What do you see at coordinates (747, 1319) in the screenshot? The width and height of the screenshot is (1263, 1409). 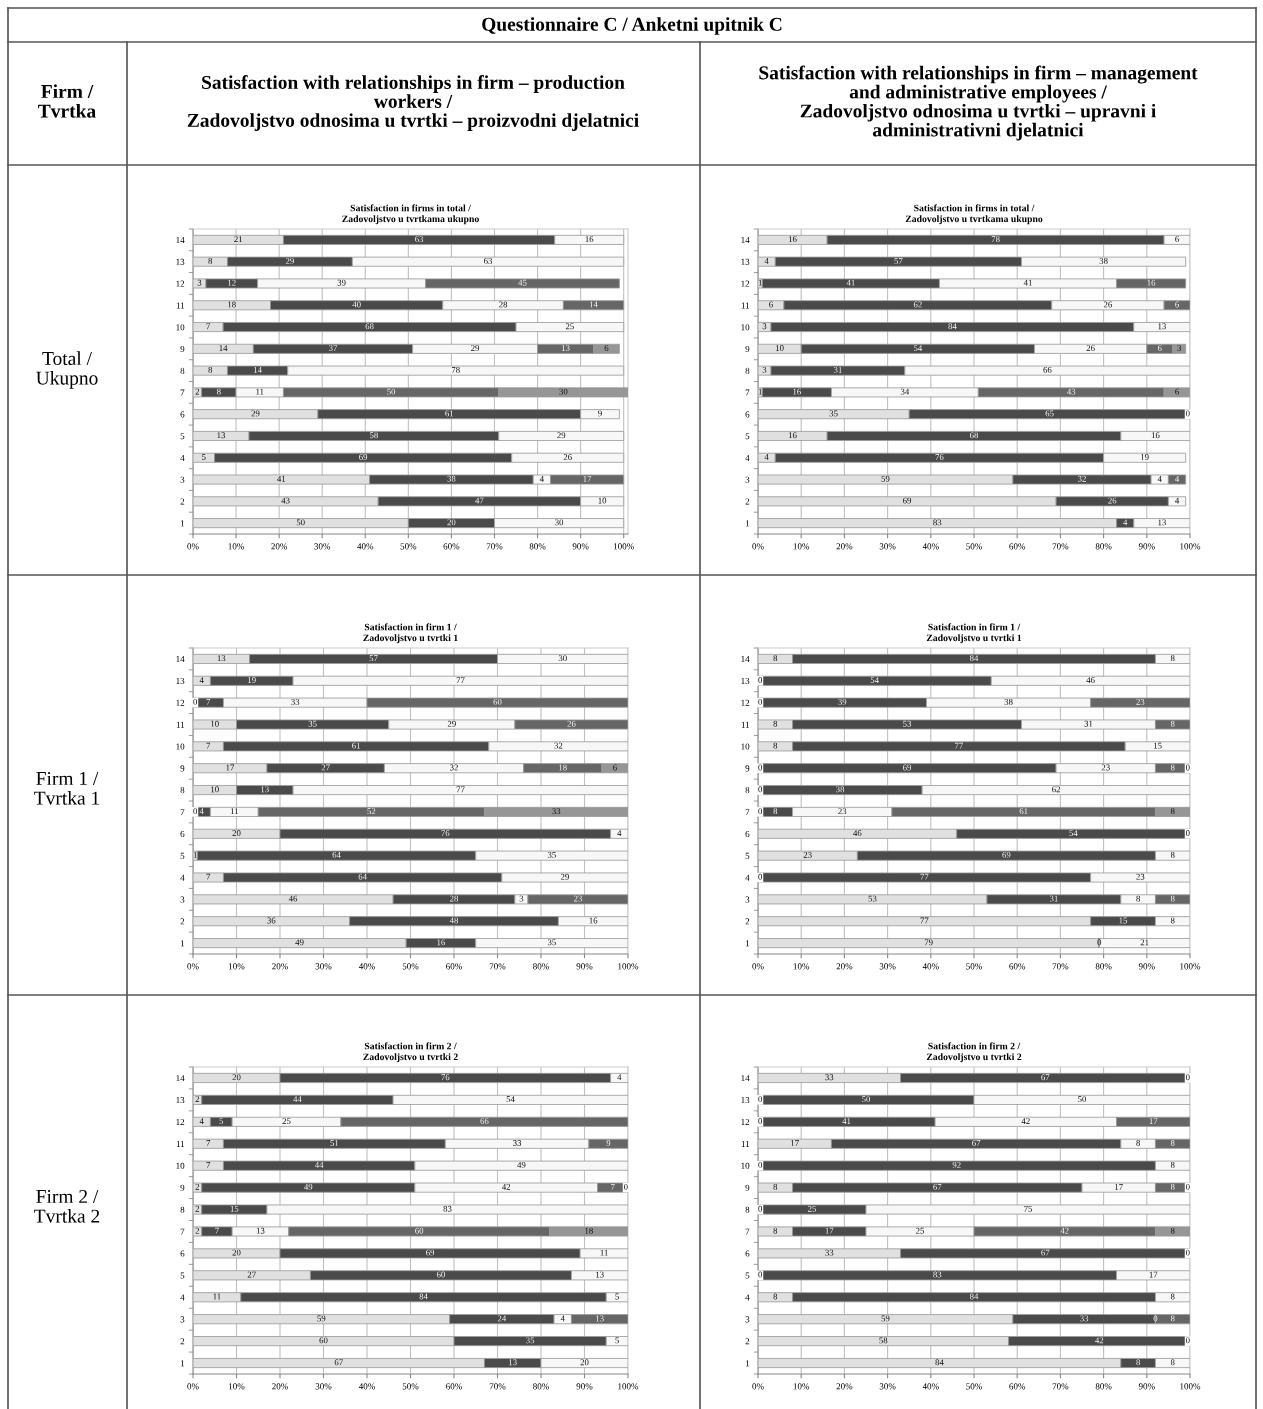 I see `y-tick-label: 3` at bounding box center [747, 1319].